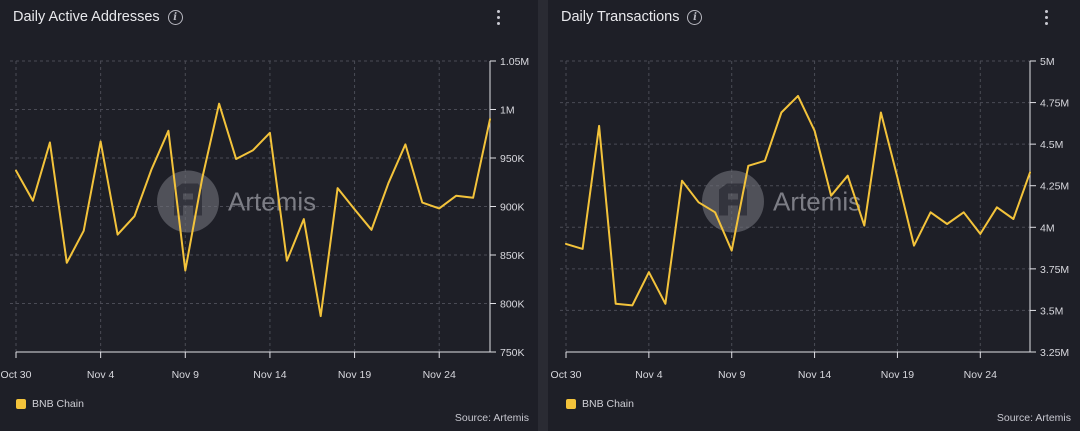 This screenshot has width=1080, height=431. Describe the element at coordinates (1047, 228) in the screenshot. I see `y-tick-label: 4M` at that location.